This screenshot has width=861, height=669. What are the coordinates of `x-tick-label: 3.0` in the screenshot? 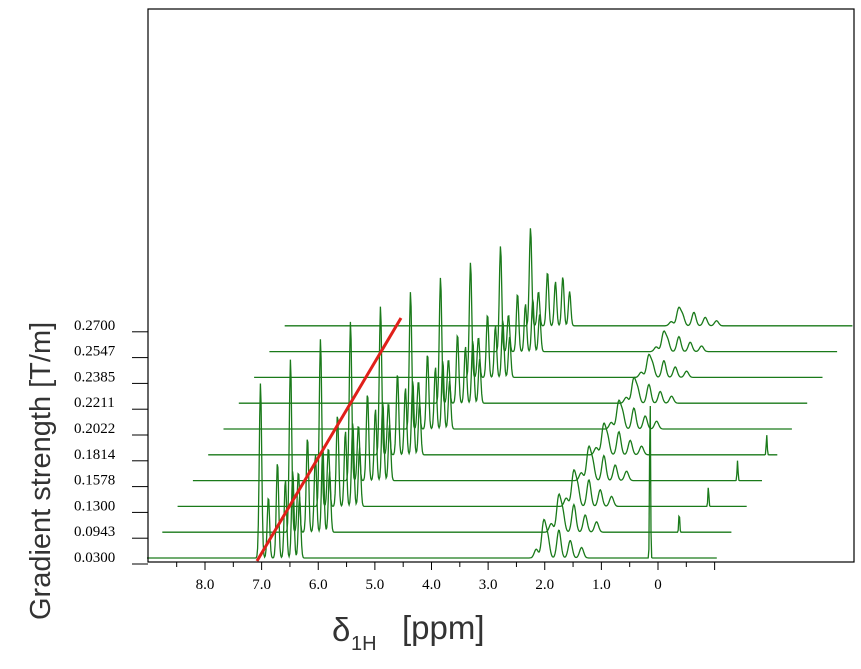 It's located at (488, 585).